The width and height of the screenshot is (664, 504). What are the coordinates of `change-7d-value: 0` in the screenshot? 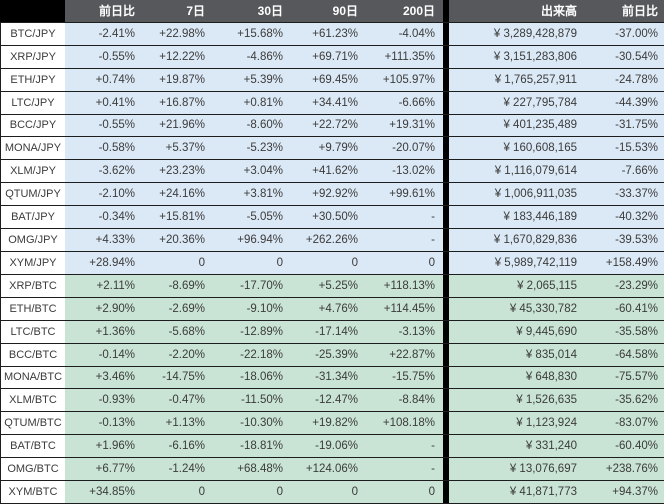 It's located at (178, 262).